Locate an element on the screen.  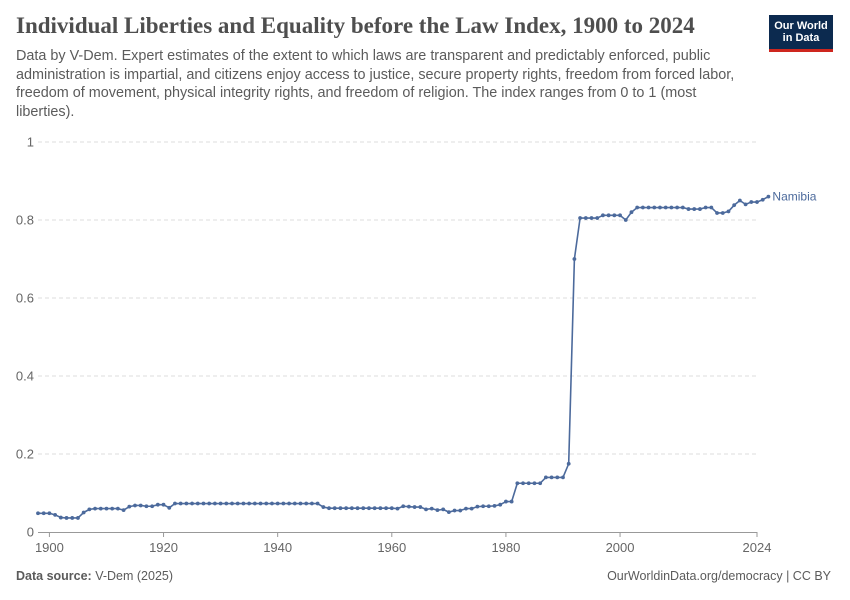
data-source-value: V-Dem (2025) is located at coordinates (134, 576).